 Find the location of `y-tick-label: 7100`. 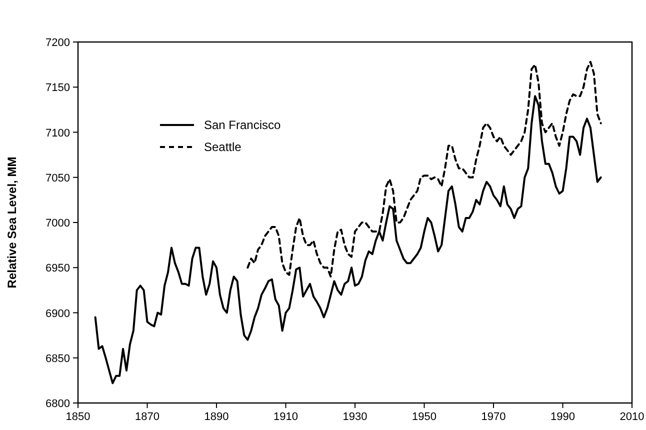

y-tick-label: 7100 is located at coordinates (58, 133).